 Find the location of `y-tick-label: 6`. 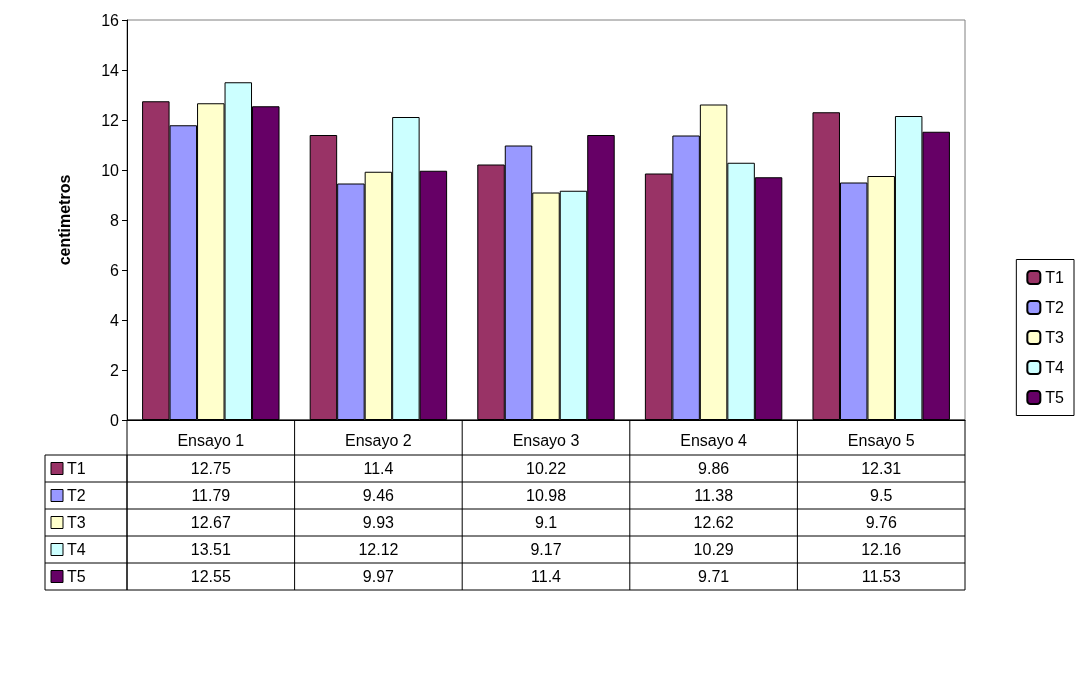

y-tick-label: 6 is located at coordinates (115, 270).